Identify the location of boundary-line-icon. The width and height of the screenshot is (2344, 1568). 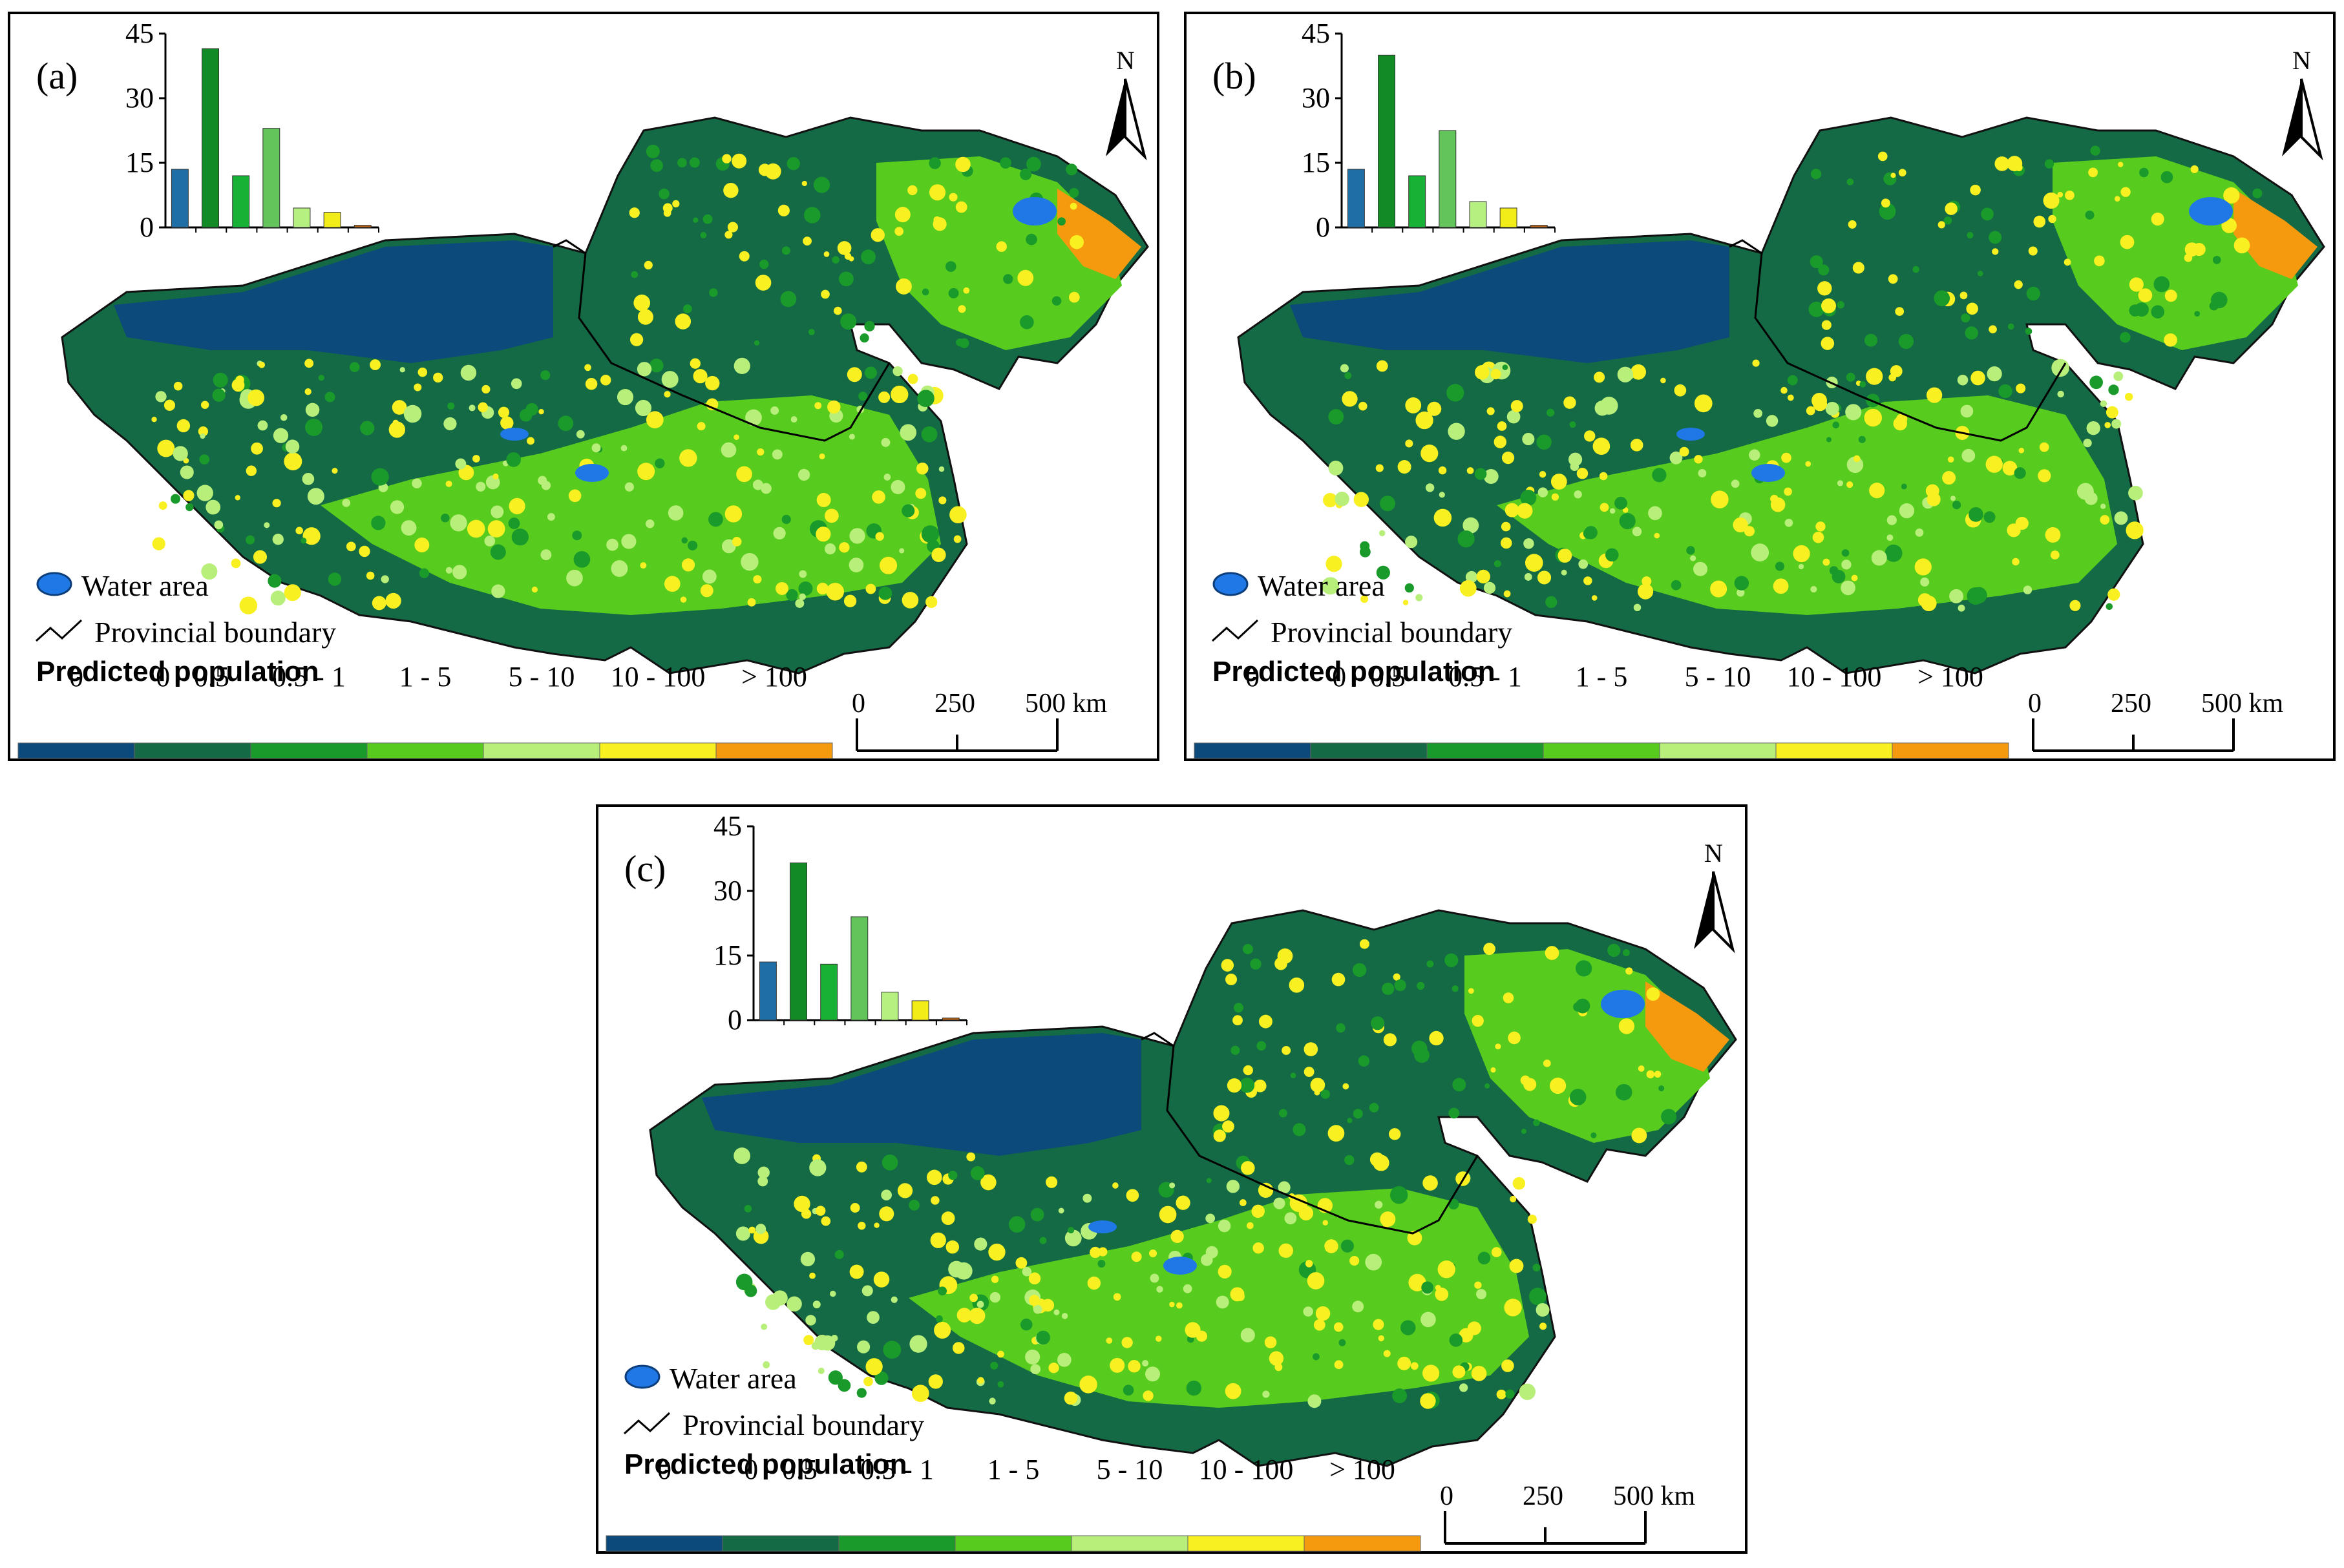
(59, 630).